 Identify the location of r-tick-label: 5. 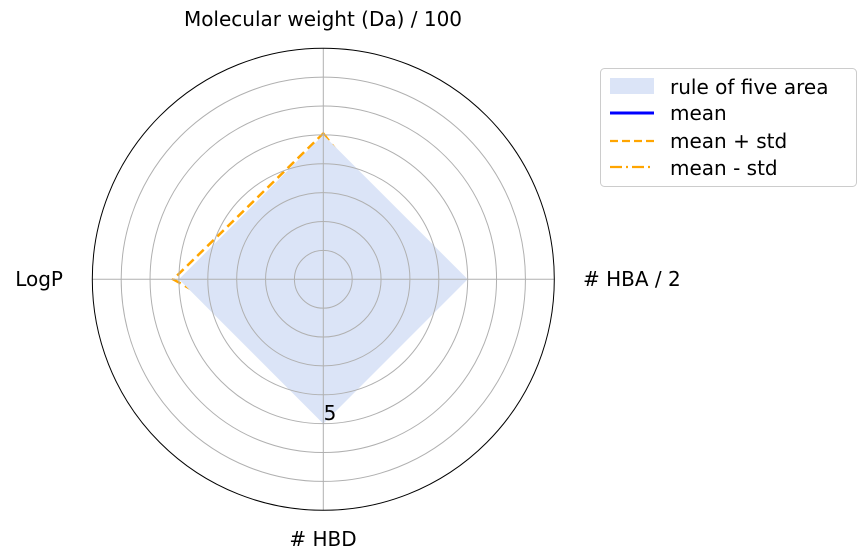
(330, 413).